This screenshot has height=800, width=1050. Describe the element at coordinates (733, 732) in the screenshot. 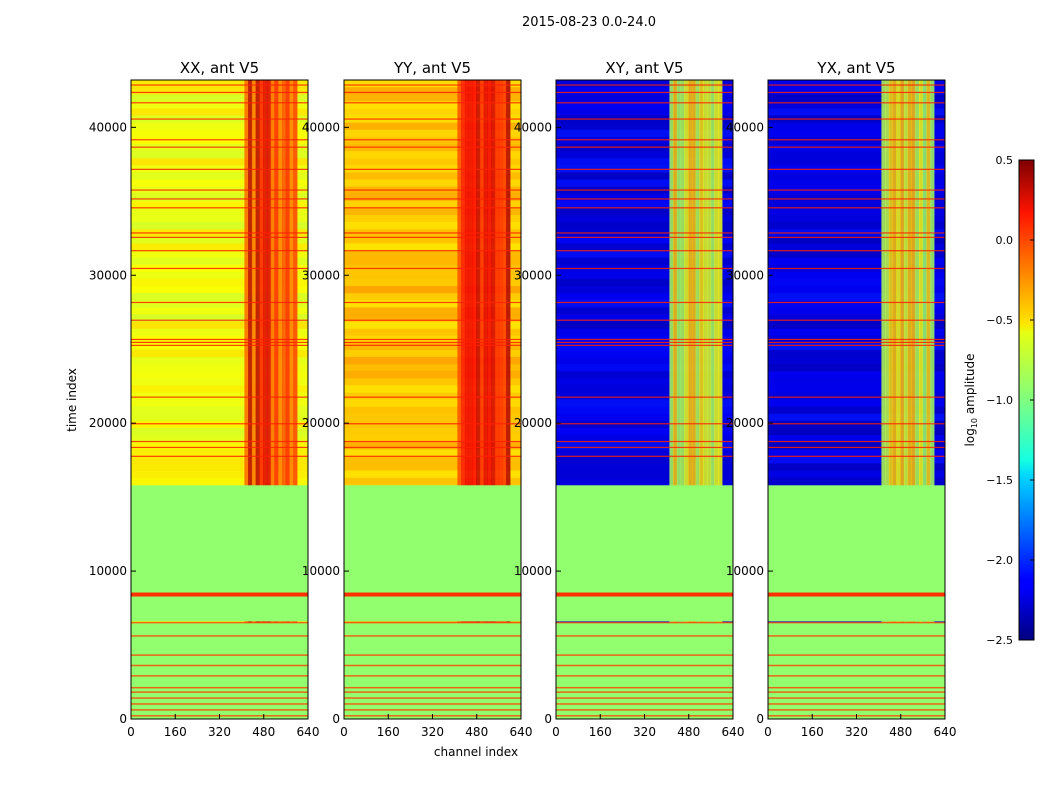

I see `x-tick-label: 640` at that location.